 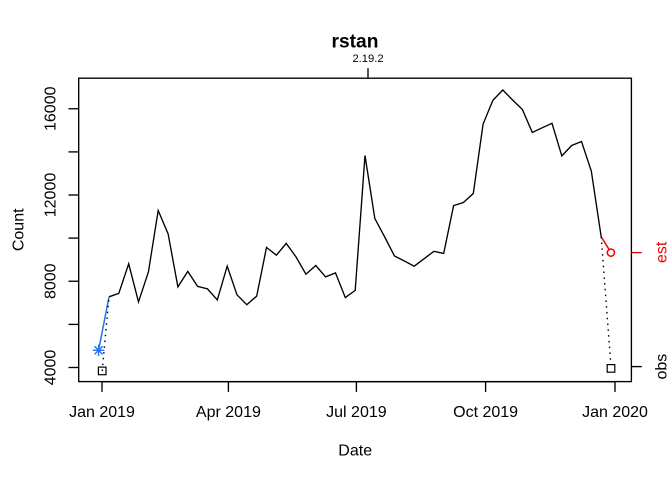 I want to click on svg-text: Count, so click(x=19, y=229).